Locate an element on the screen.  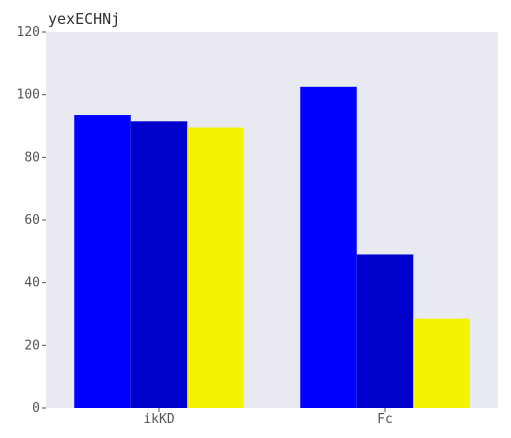
chart-title: yexECHNj is located at coordinates (84, 19).